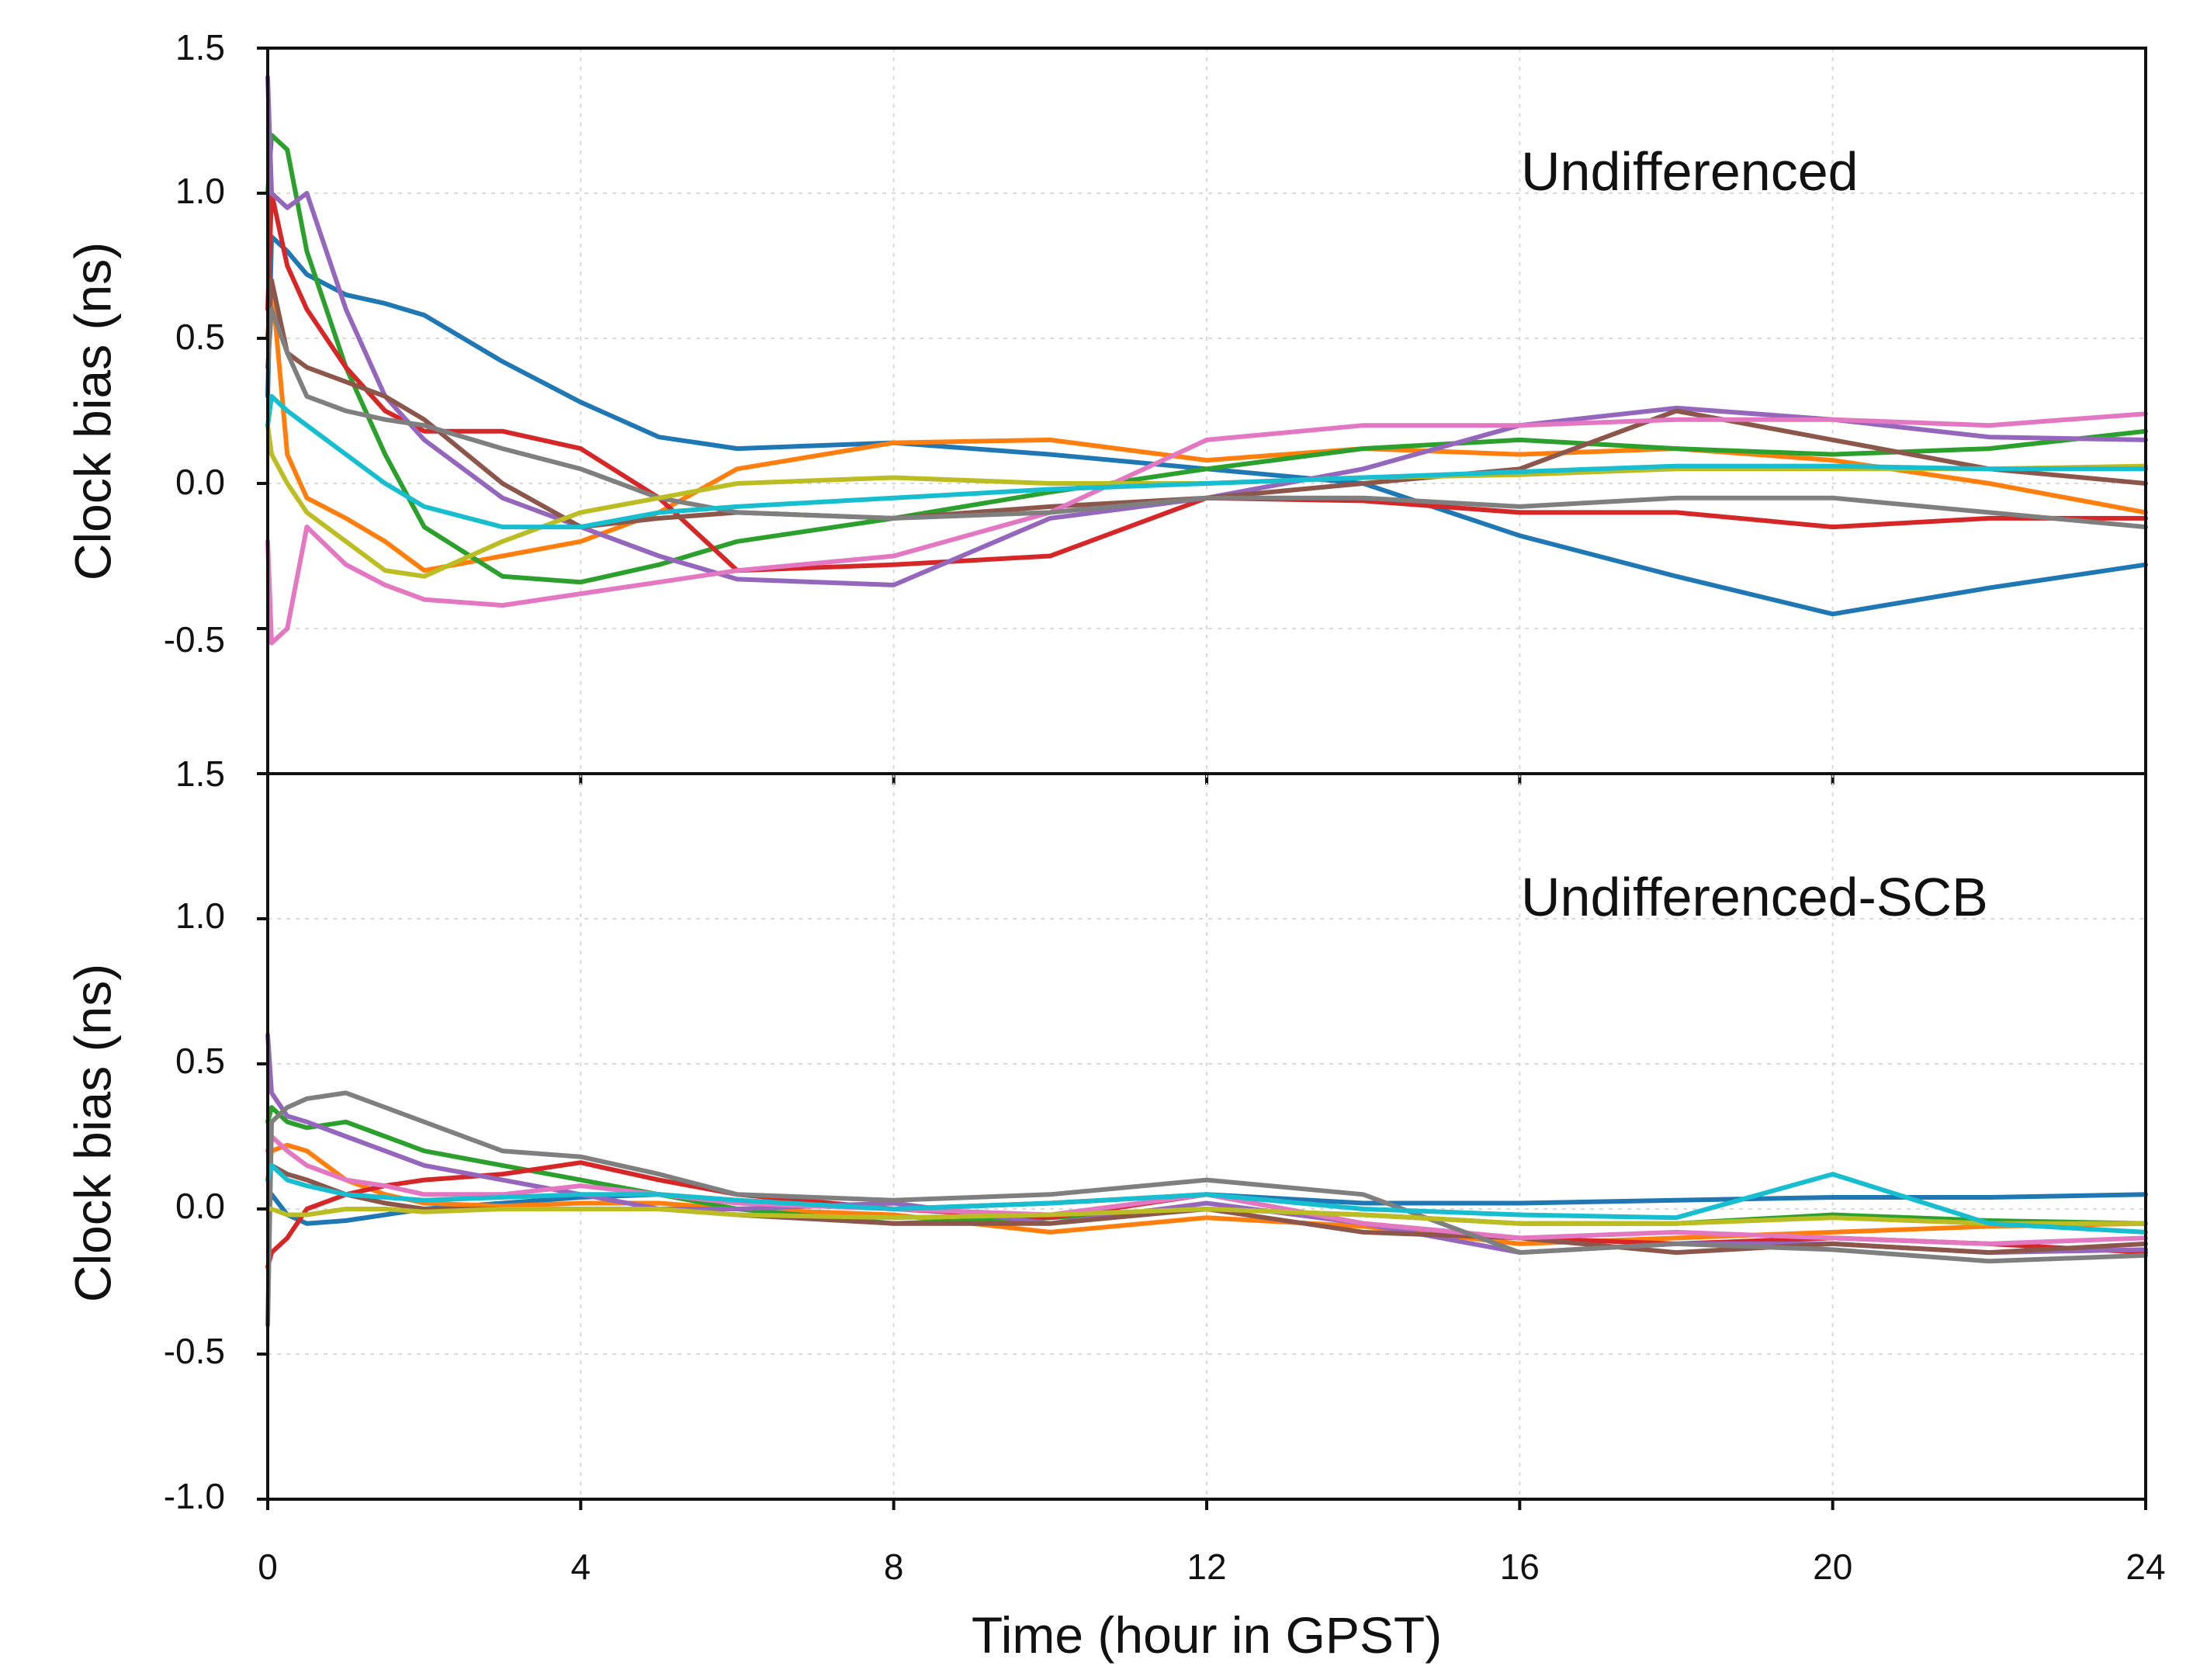  What do you see at coordinates (194, 1135) in the screenshot?
I see `y-tick-labels: -1.0 -0.5 0.0 0.5 1.0 1.5` at bounding box center [194, 1135].